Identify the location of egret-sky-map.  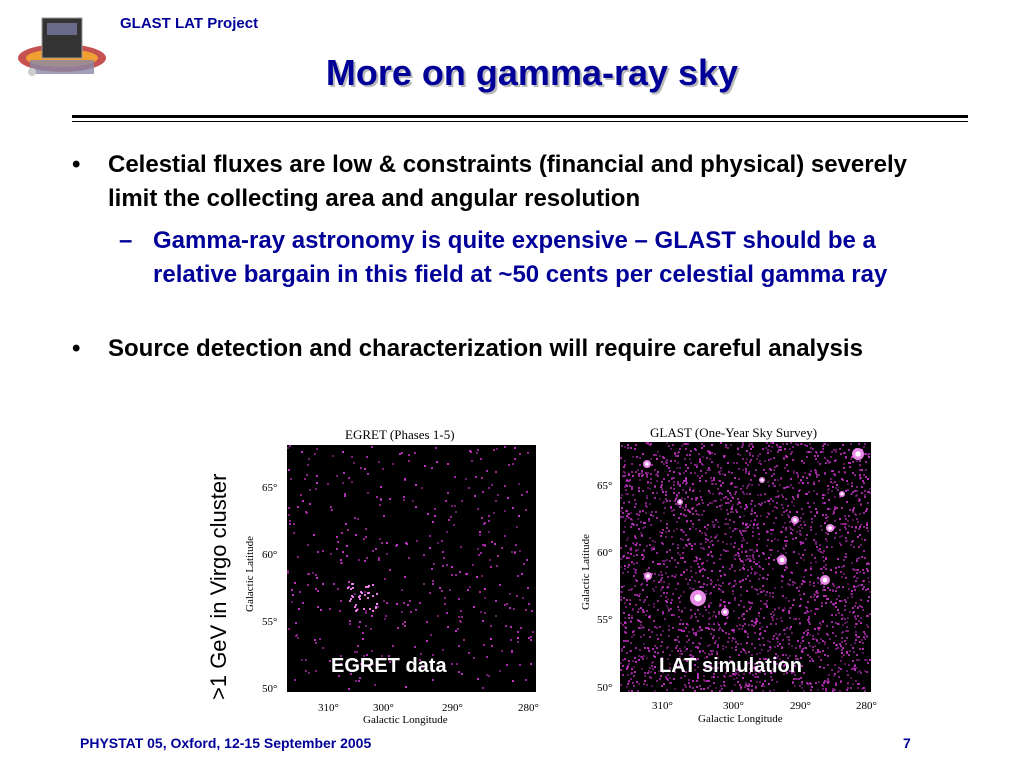
(411, 568).